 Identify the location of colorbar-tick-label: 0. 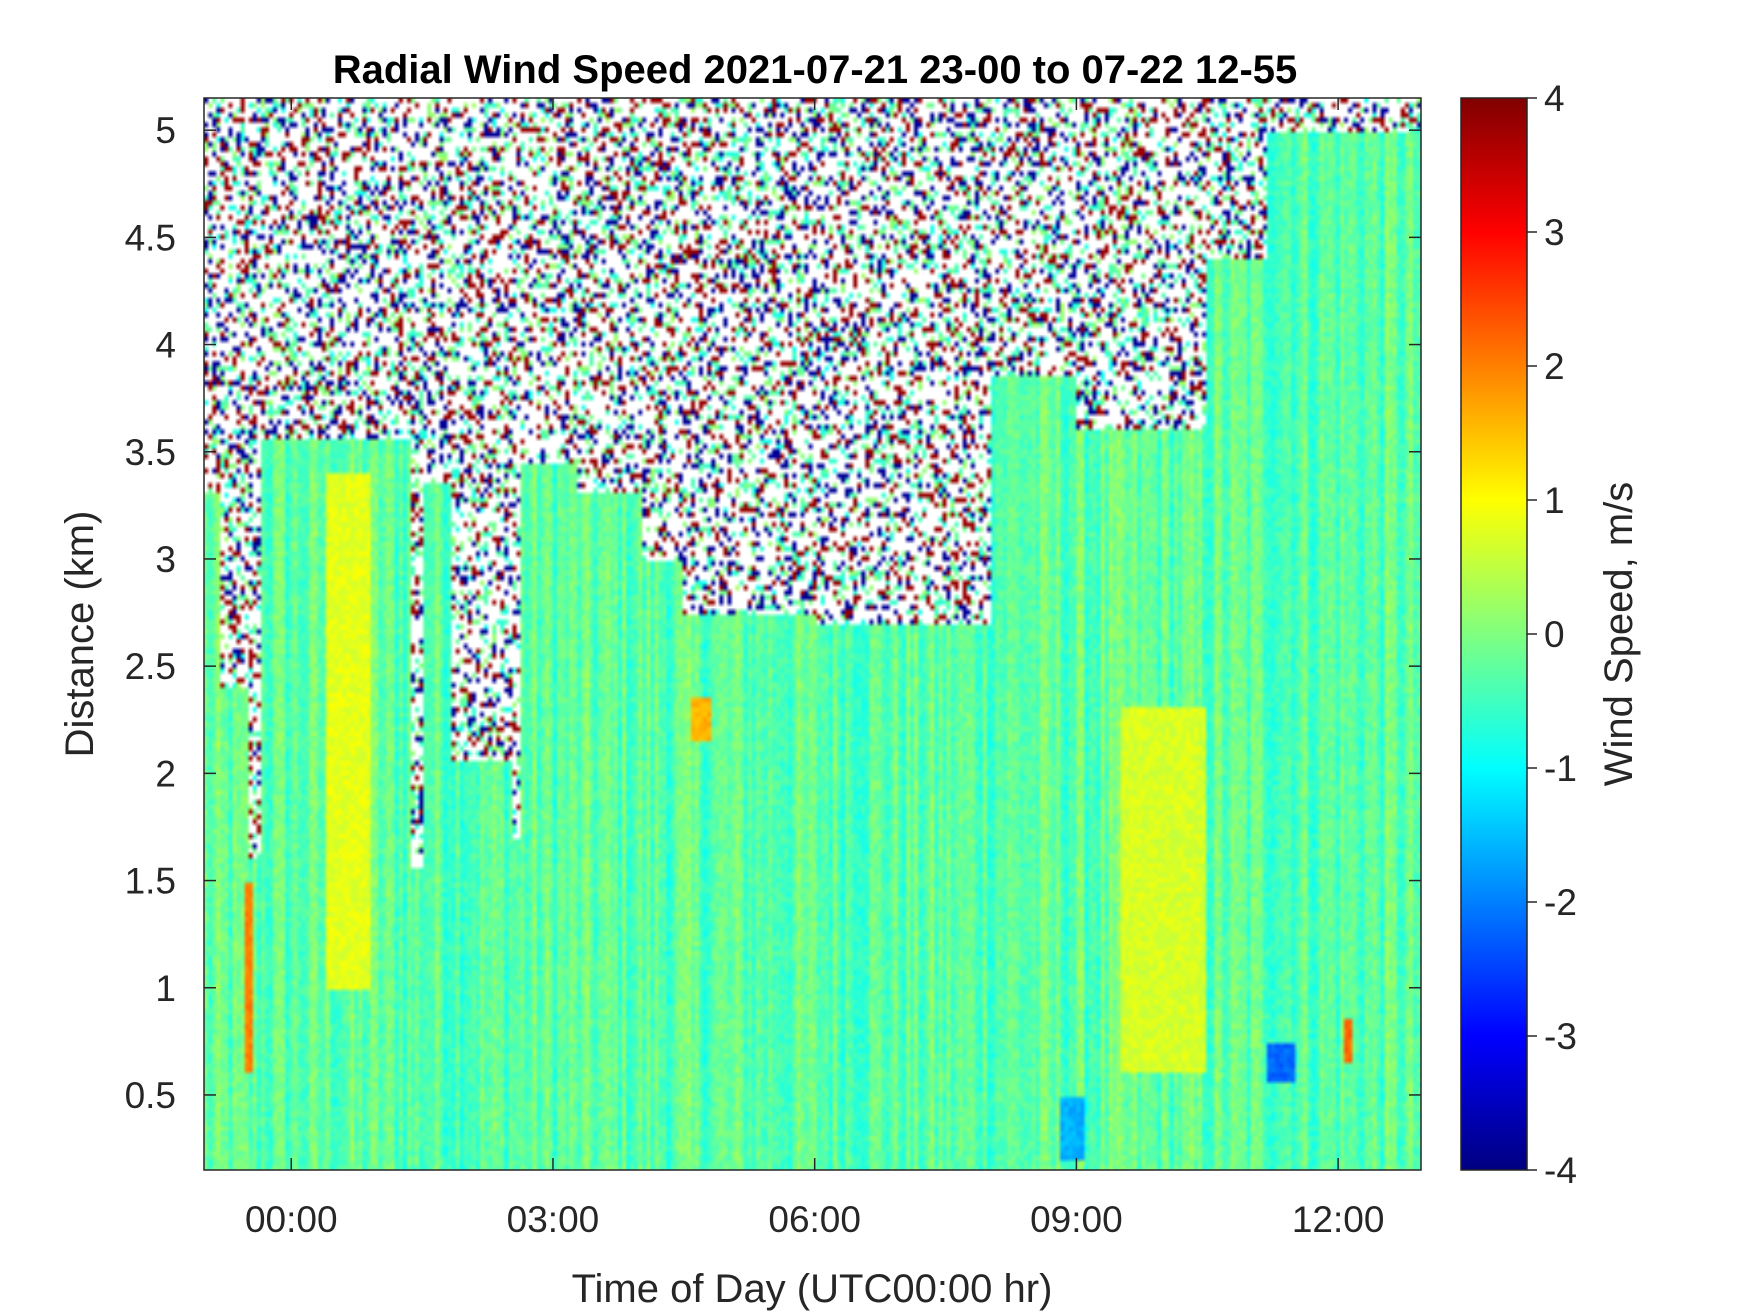
(1554, 634).